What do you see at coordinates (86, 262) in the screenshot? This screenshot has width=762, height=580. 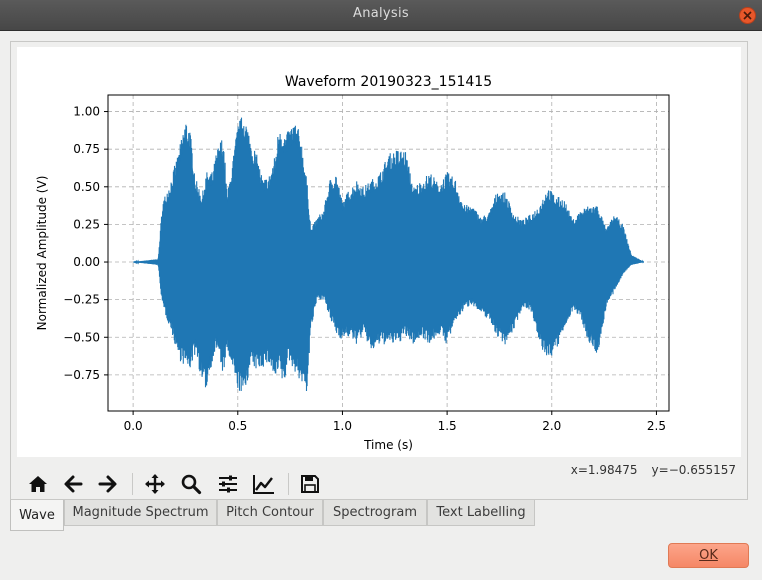 I see `y-tick-label: 0.00` at bounding box center [86, 262].